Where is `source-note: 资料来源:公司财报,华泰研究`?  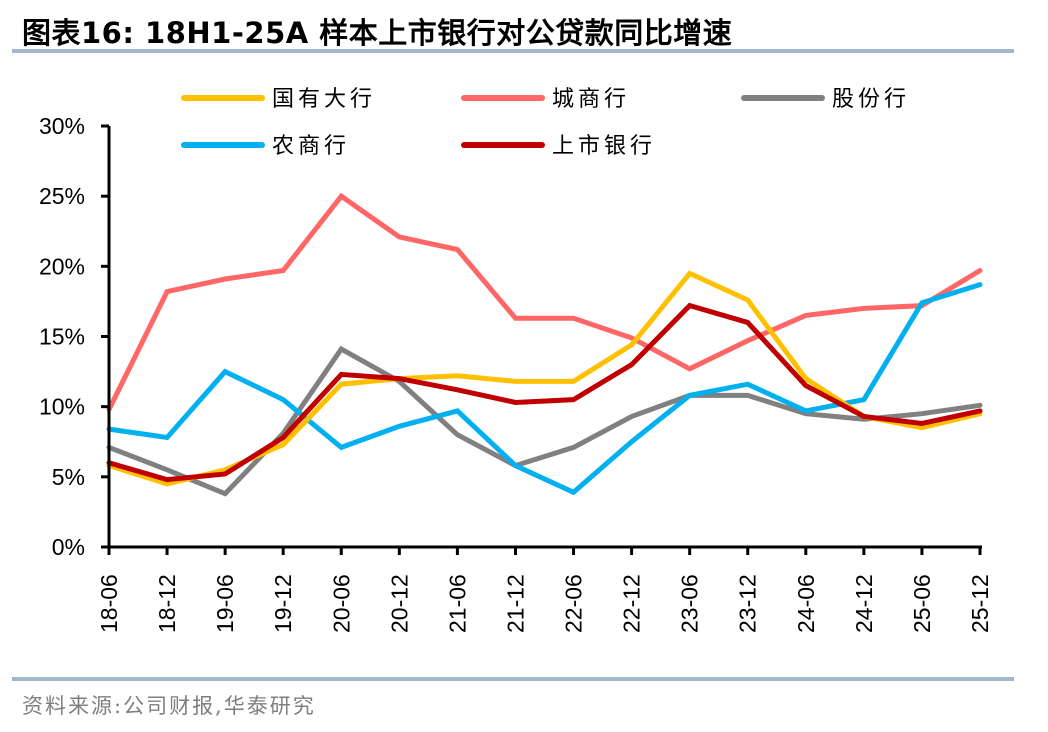 source-note: 资料来源:公司财报,华泰研究 is located at coordinates (169, 706).